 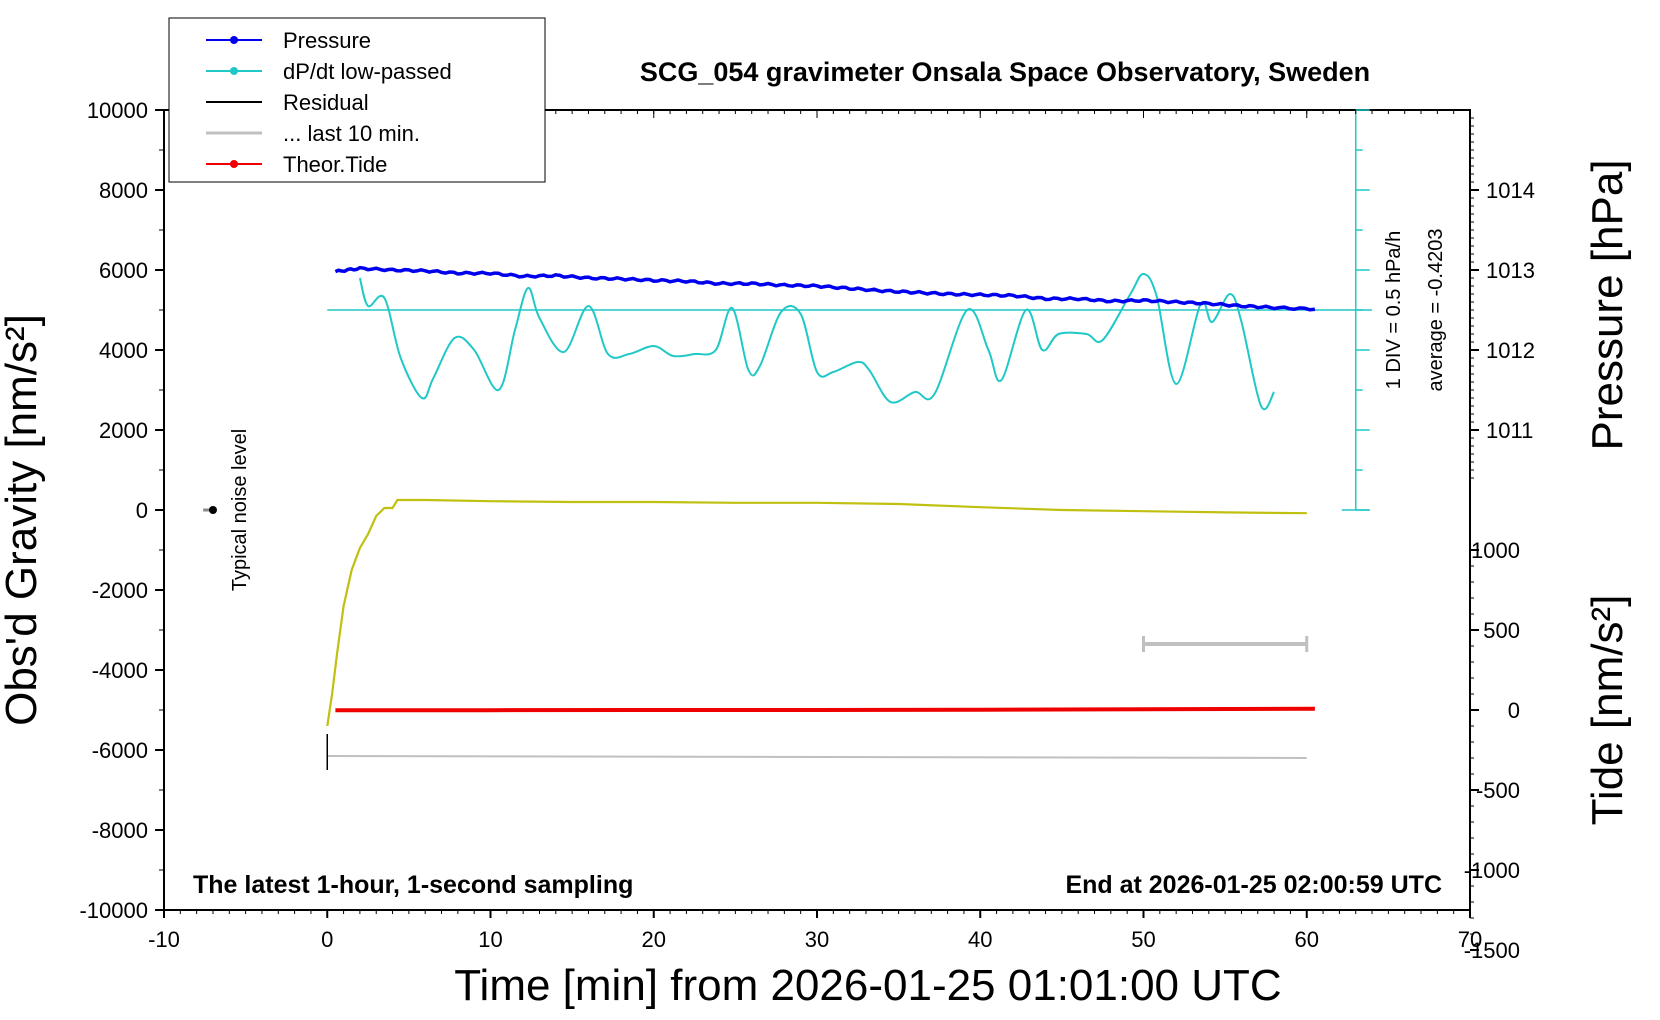 I want to click on annotation-scale-div: 1 DIV = 0.5 hPa/h, so click(x=1394, y=310).